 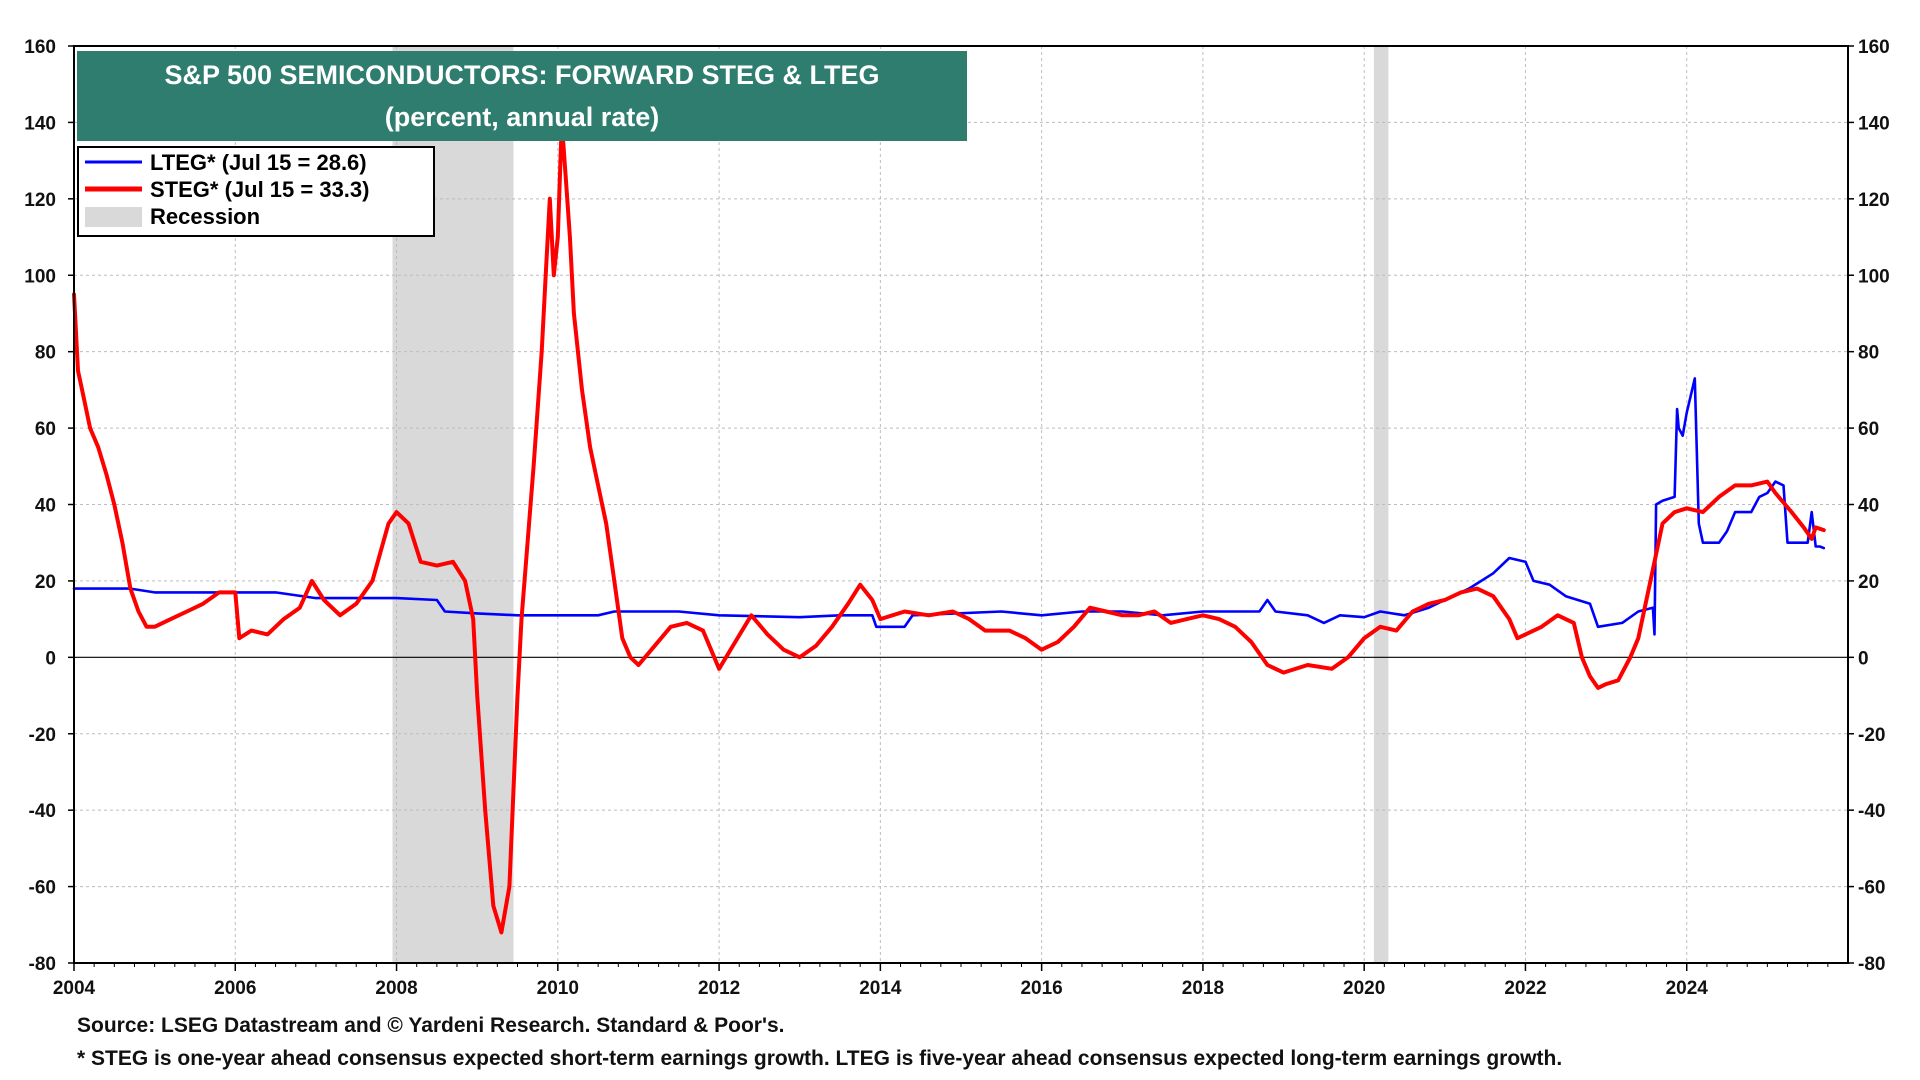 What do you see at coordinates (205, 216) in the screenshot?
I see `legend-label-recession: Recession` at bounding box center [205, 216].